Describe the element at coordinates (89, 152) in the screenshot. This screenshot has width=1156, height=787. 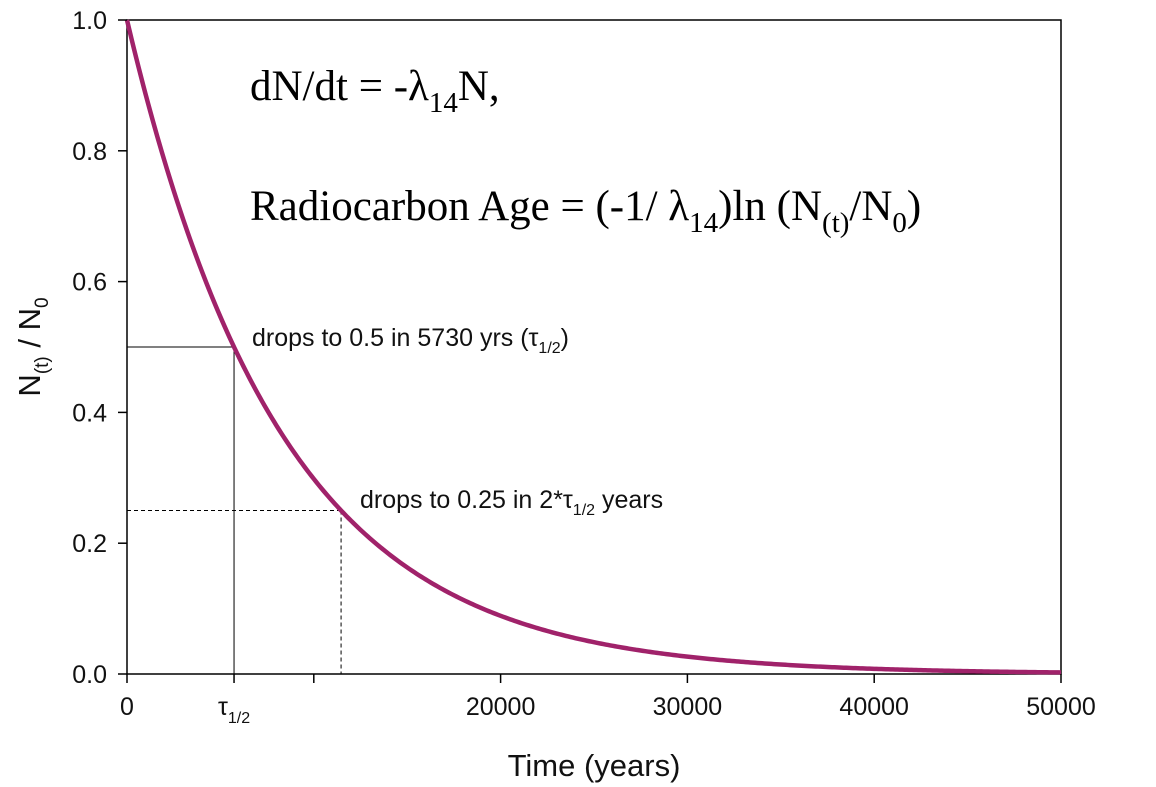
I see `y-tick-label: 0.8` at that location.